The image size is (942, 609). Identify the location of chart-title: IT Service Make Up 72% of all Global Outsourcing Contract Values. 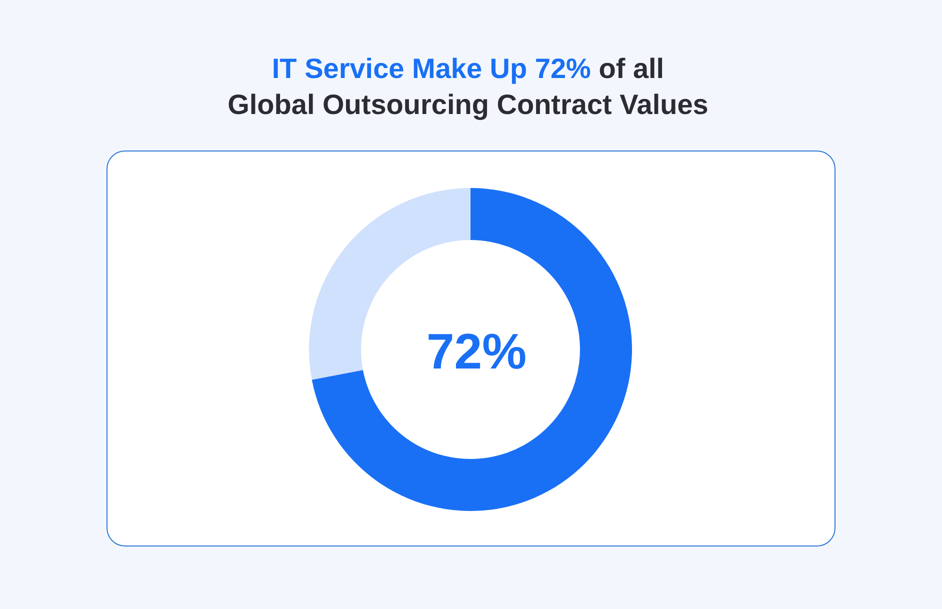
(468, 86).